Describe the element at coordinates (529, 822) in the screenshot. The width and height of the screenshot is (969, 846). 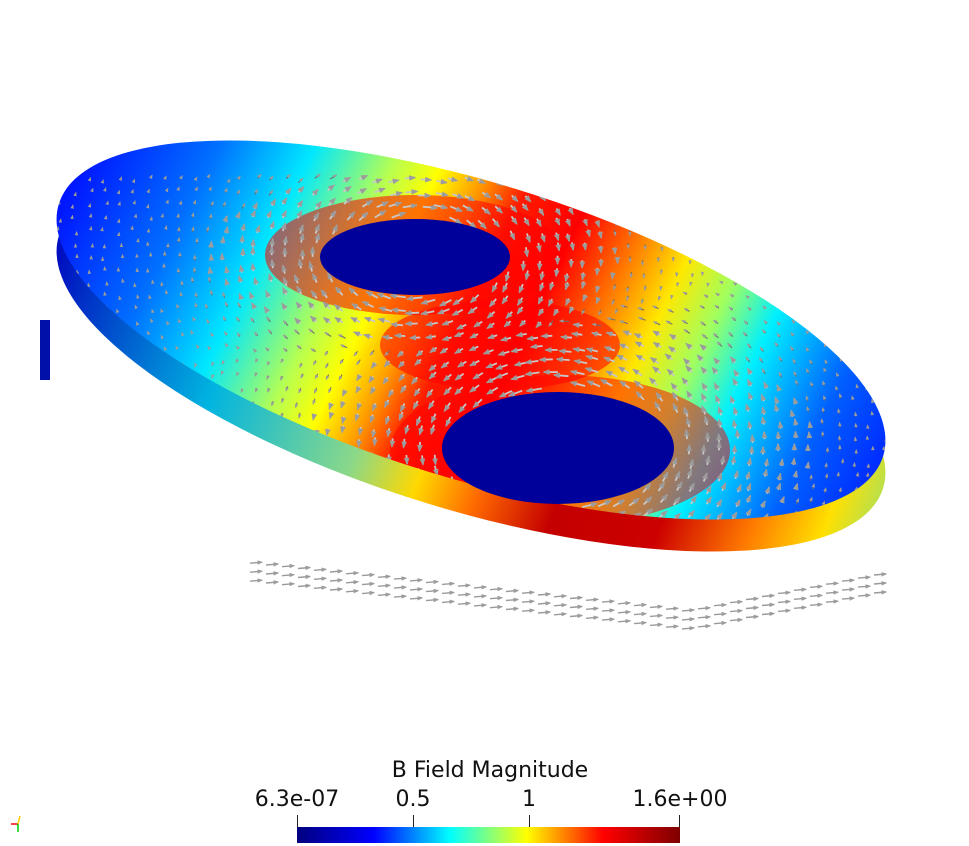
I see `legend-tick-mark` at that location.